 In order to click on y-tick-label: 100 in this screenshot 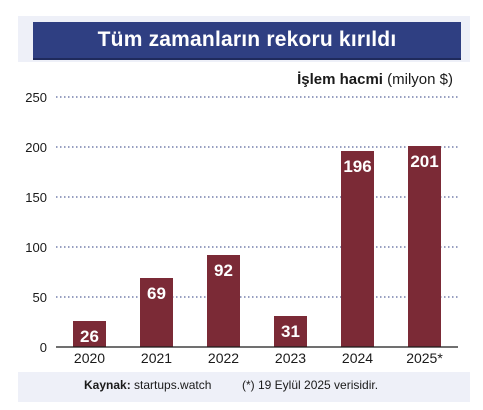, I will do `click(36, 247)`.